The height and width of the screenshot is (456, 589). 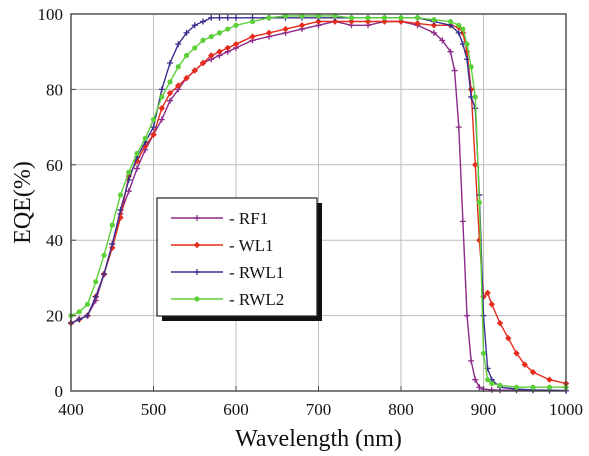 What do you see at coordinates (54, 240) in the screenshot?
I see `y-tick-label: 40` at bounding box center [54, 240].